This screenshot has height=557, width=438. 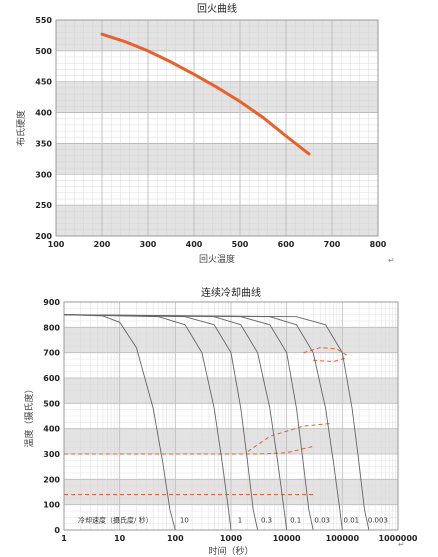 What do you see at coordinates (51, 353) in the screenshot?
I see `y-tick-label: 700` at bounding box center [51, 353].